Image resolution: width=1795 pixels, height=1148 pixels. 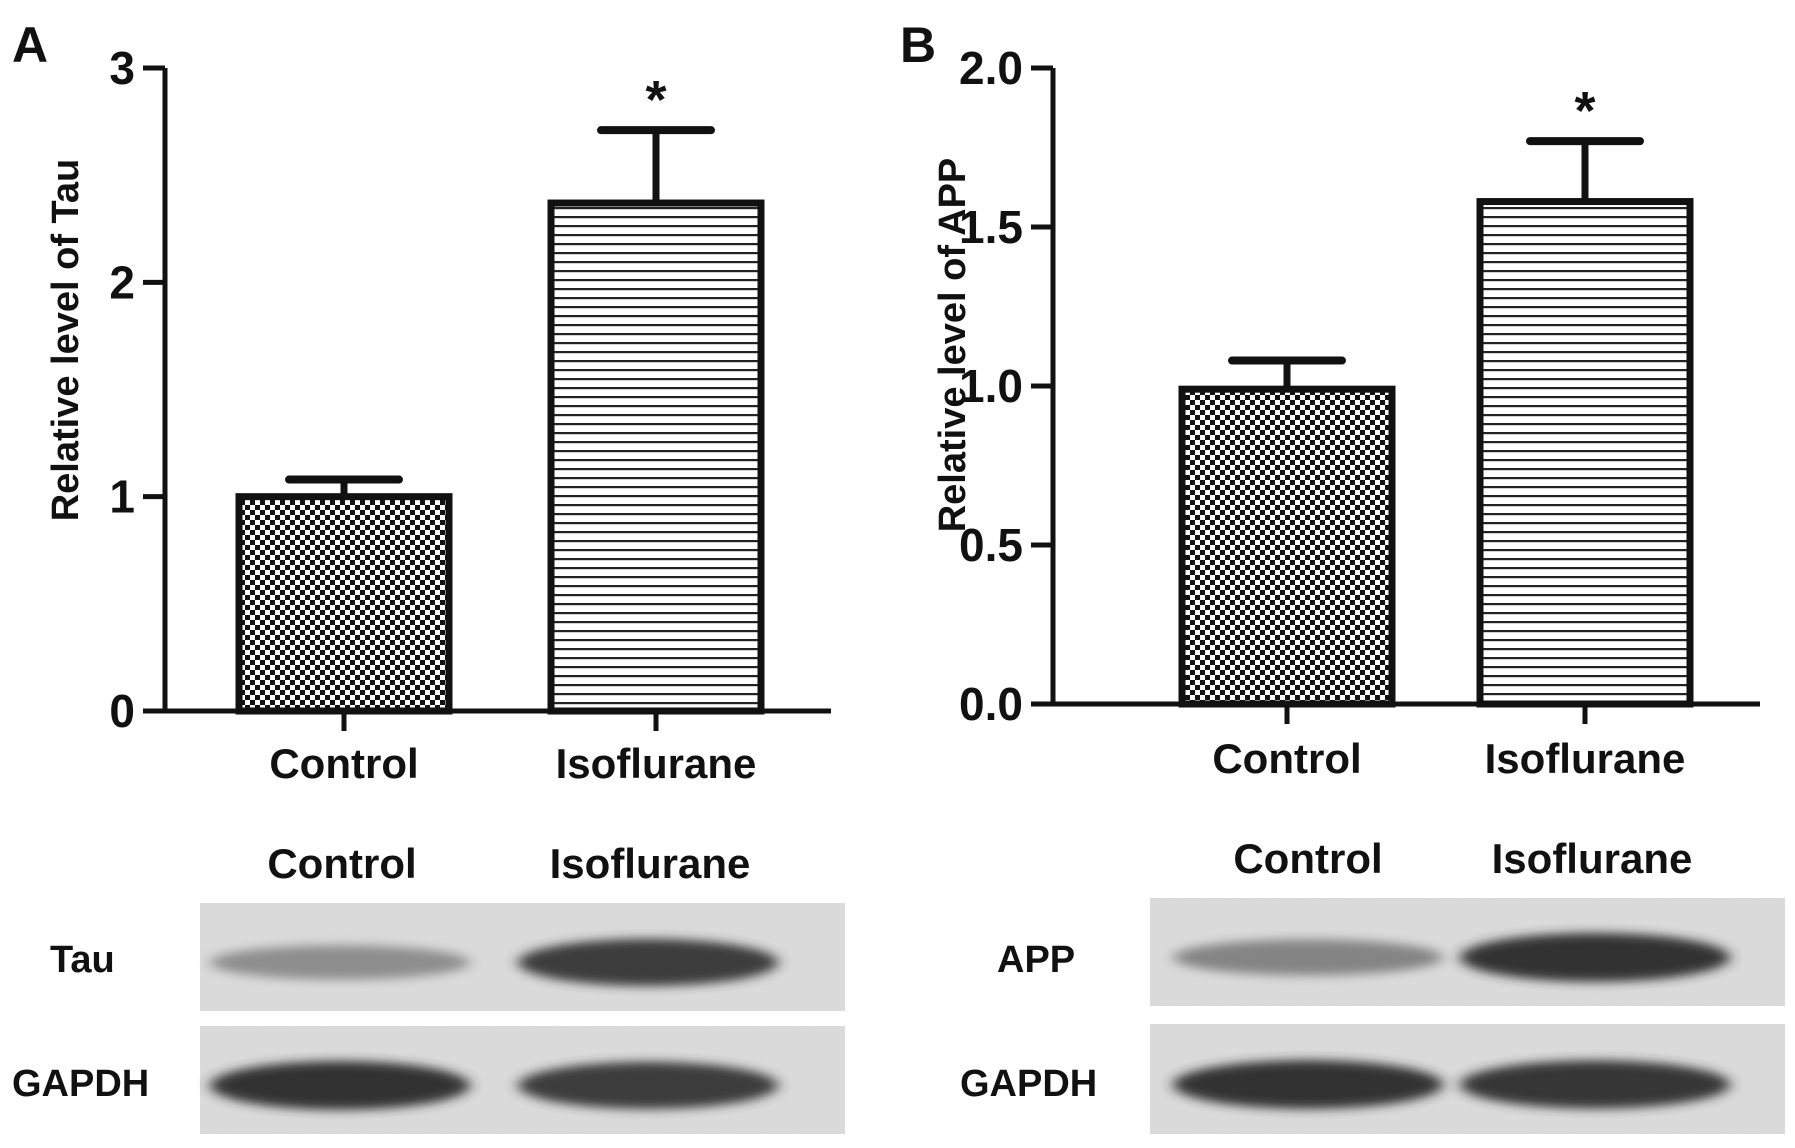 What do you see at coordinates (66, 340) in the screenshot?
I see `y-axis-label-a: Relative level of Tau` at bounding box center [66, 340].